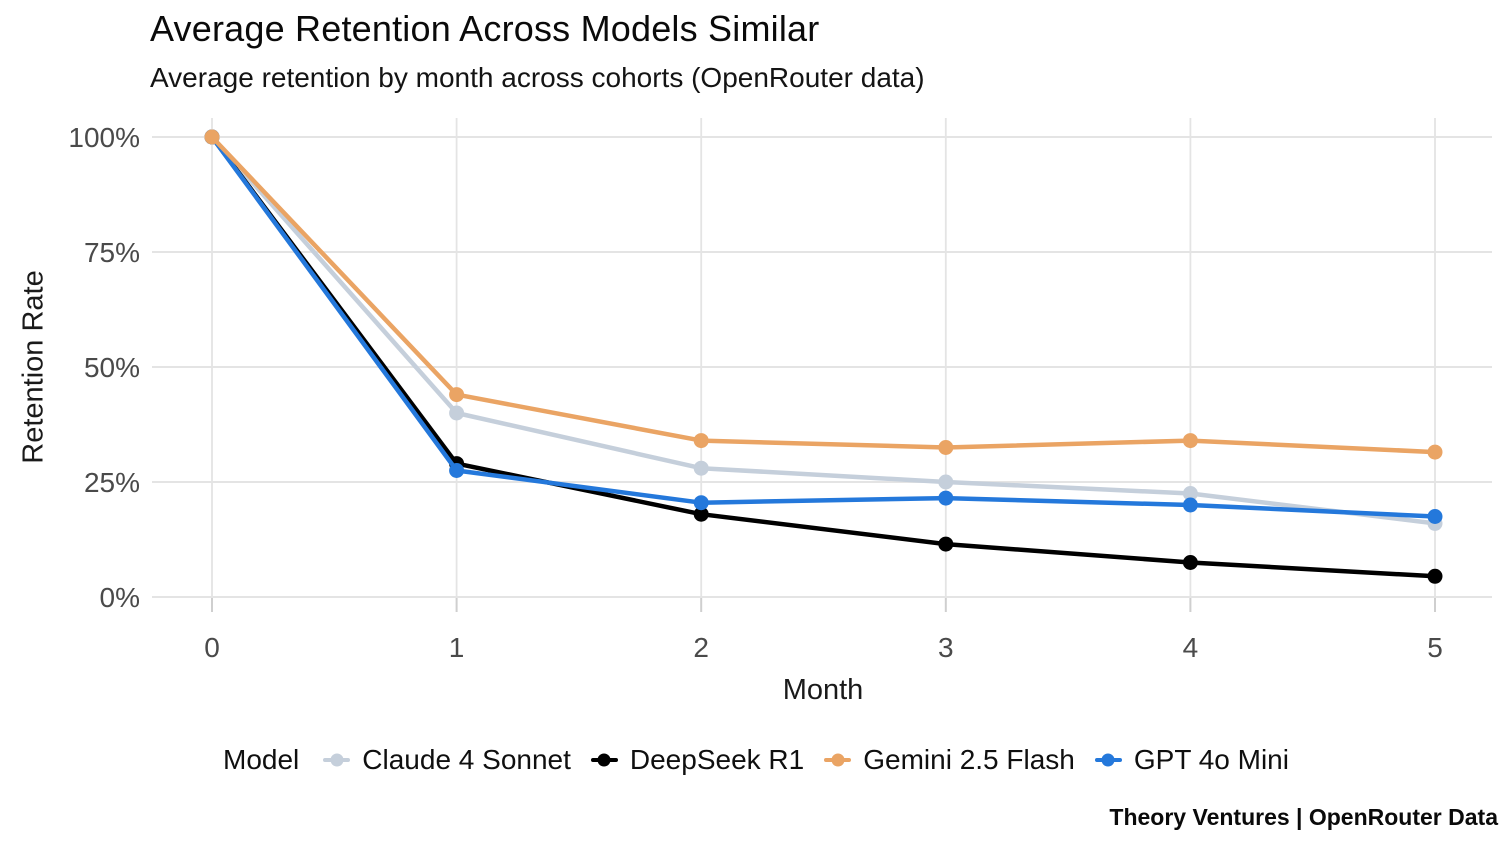 This screenshot has height=850, width=1512. Describe the element at coordinates (212, 647) in the screenshot. I see `x-tick-label: 0` at that location.